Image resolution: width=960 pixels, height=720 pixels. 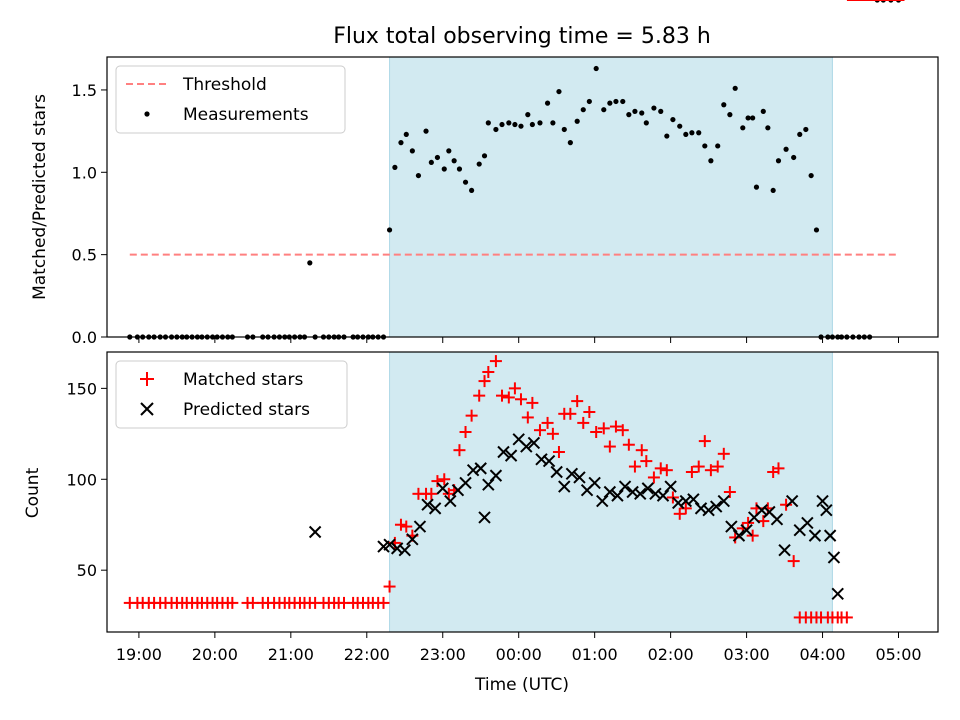 I want to click on matched-legend-label: Matched stars, so click(x=243, y=380).